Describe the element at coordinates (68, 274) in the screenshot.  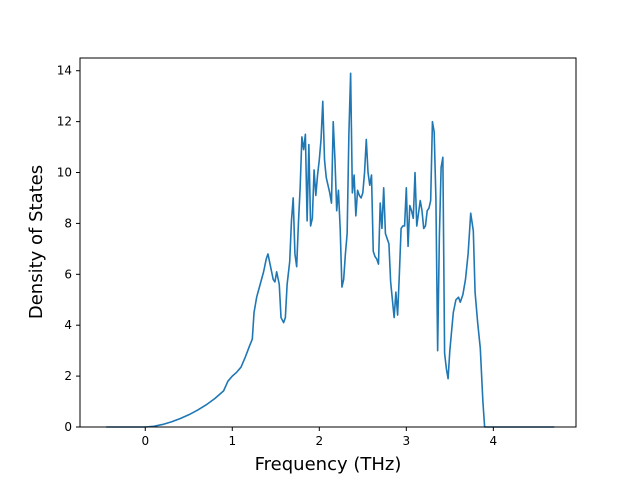
I see `y-tick-label: 6` at that location.